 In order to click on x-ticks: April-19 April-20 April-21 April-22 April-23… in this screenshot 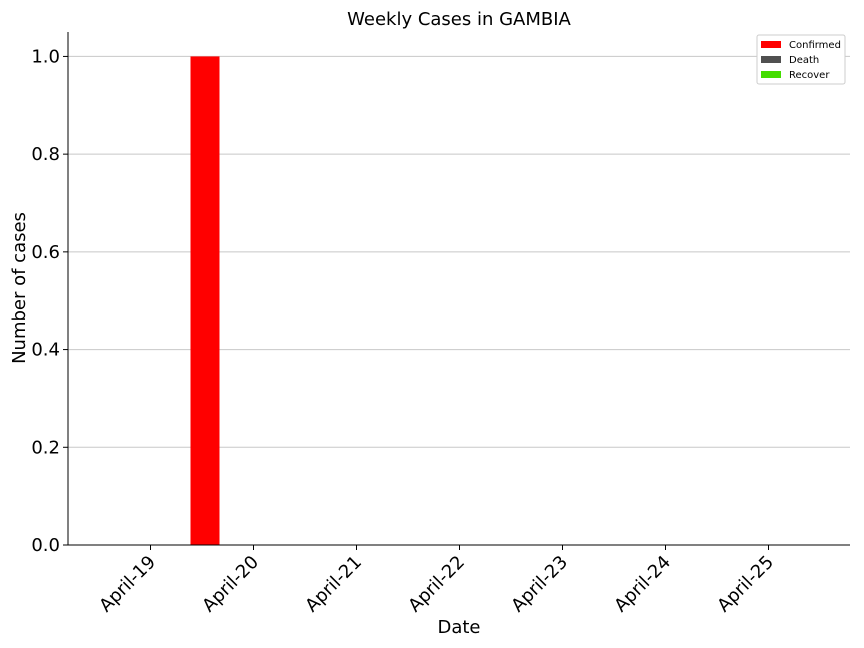, I will do `click(436, 580)`.